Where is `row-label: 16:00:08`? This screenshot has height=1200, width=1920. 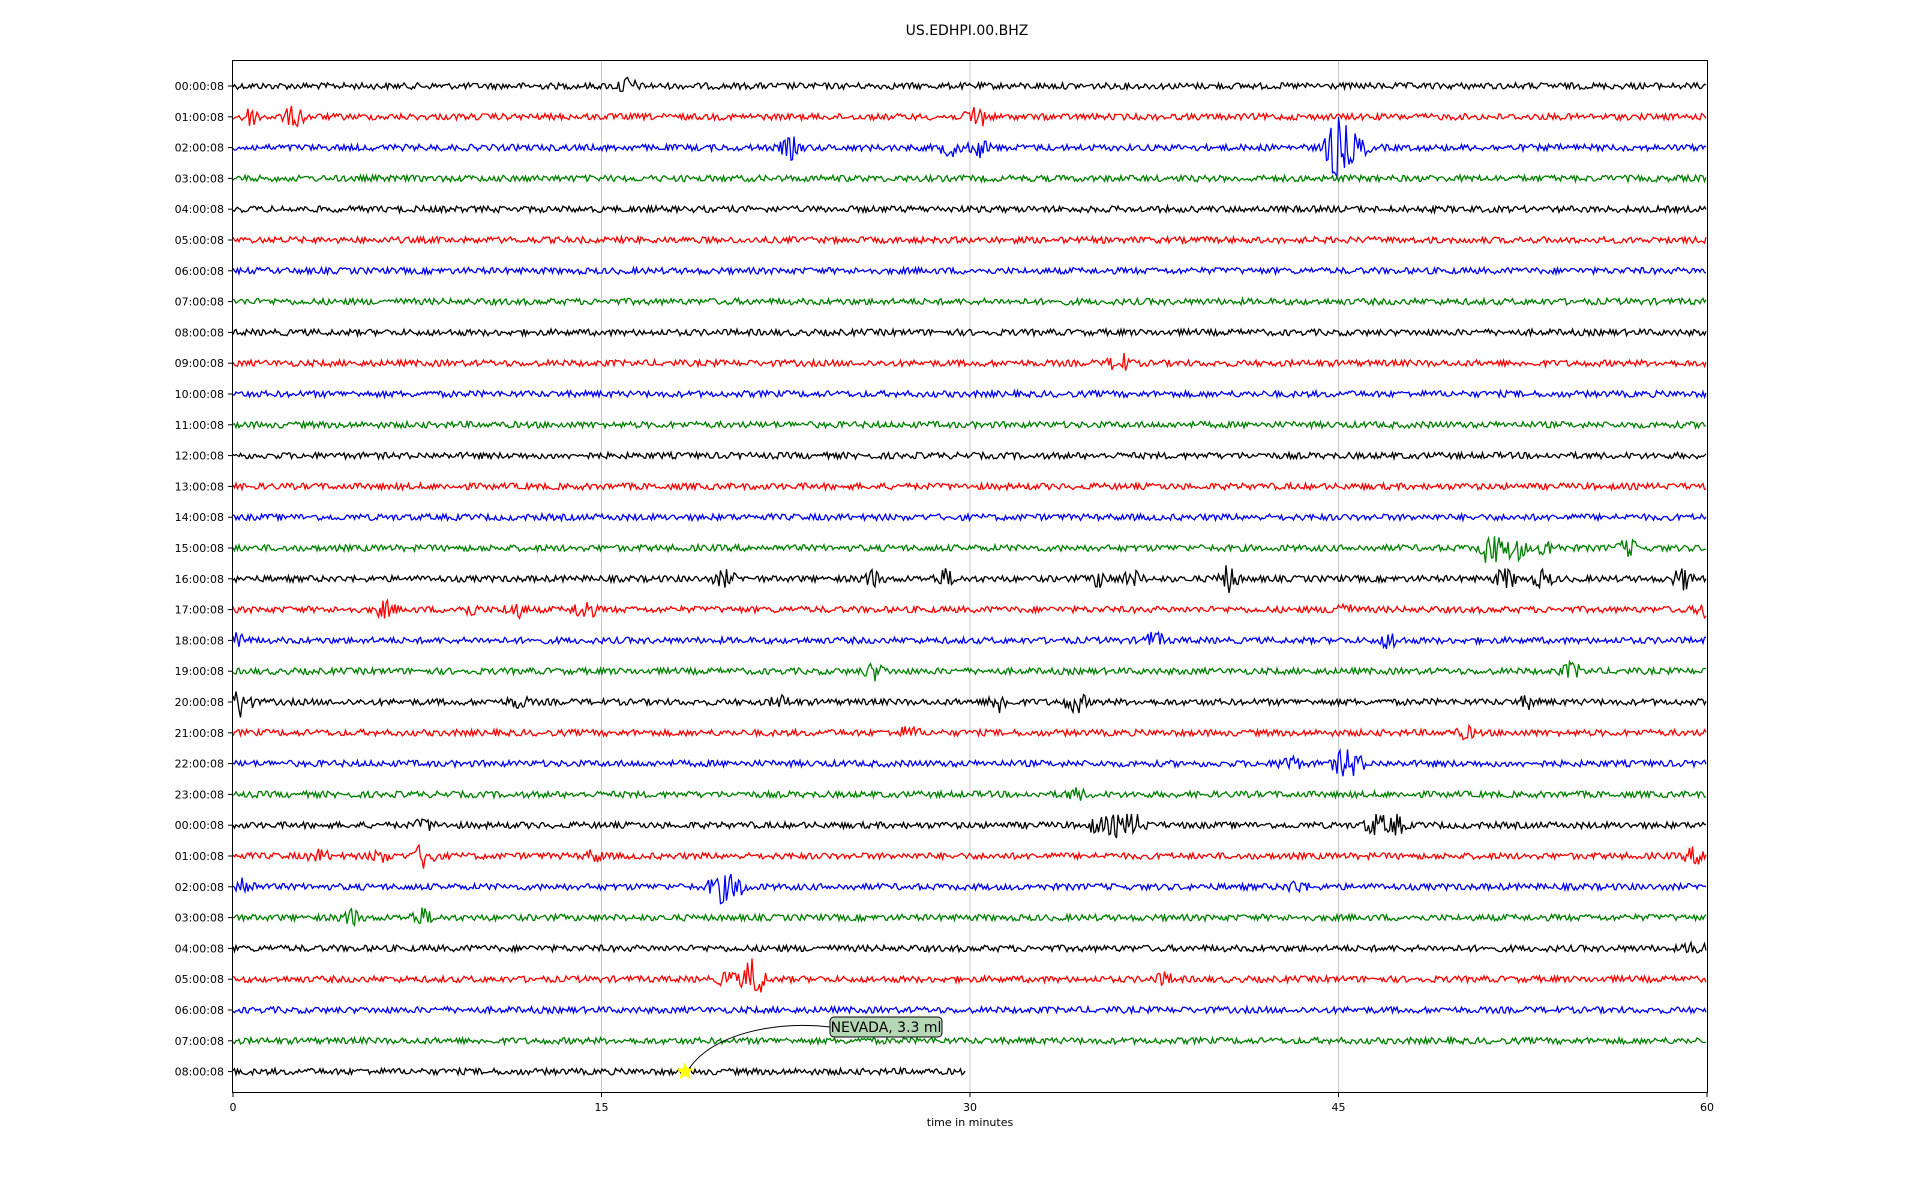 row-label: 16:00:08 is located at coordinates (199, 579).